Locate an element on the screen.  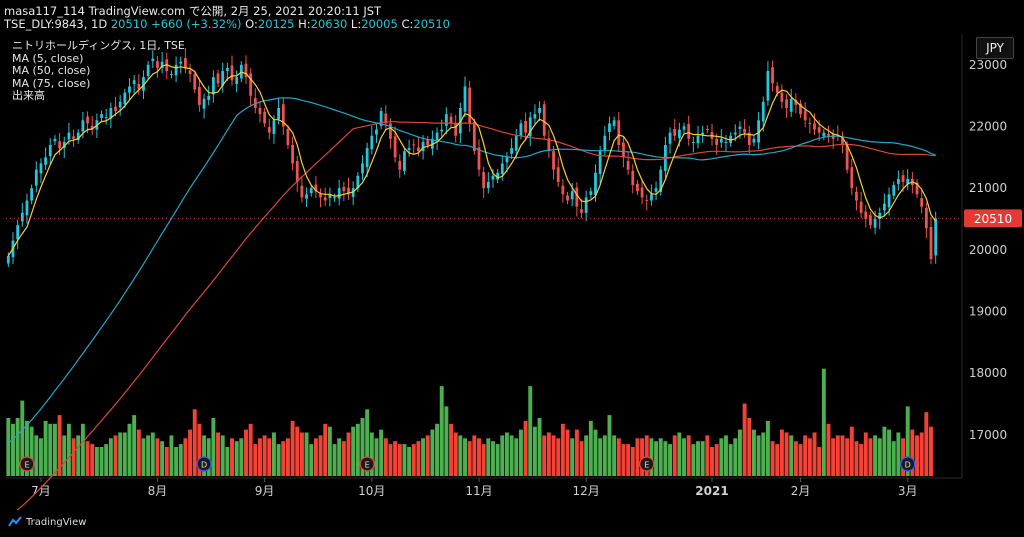
tradingview-brand: TradingView is located at coordinates (47, 522).